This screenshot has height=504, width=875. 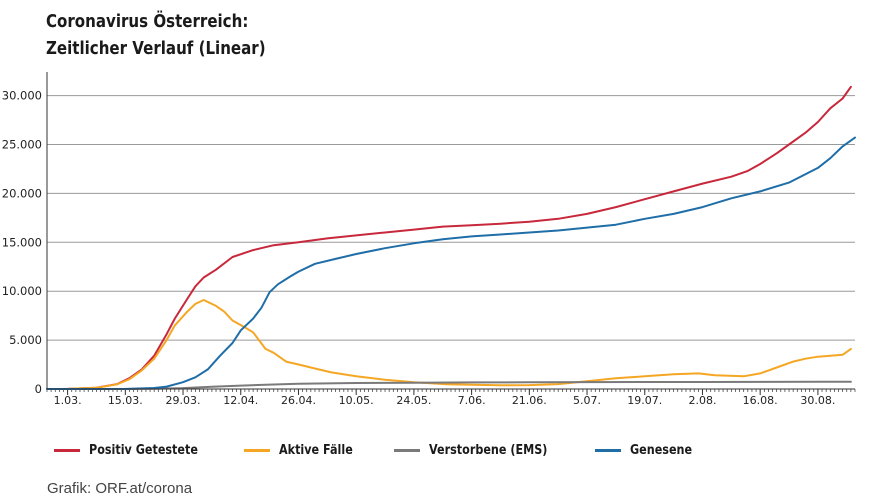 I want to click on x-tick-label: 5.07., so click(x=587, y=400).